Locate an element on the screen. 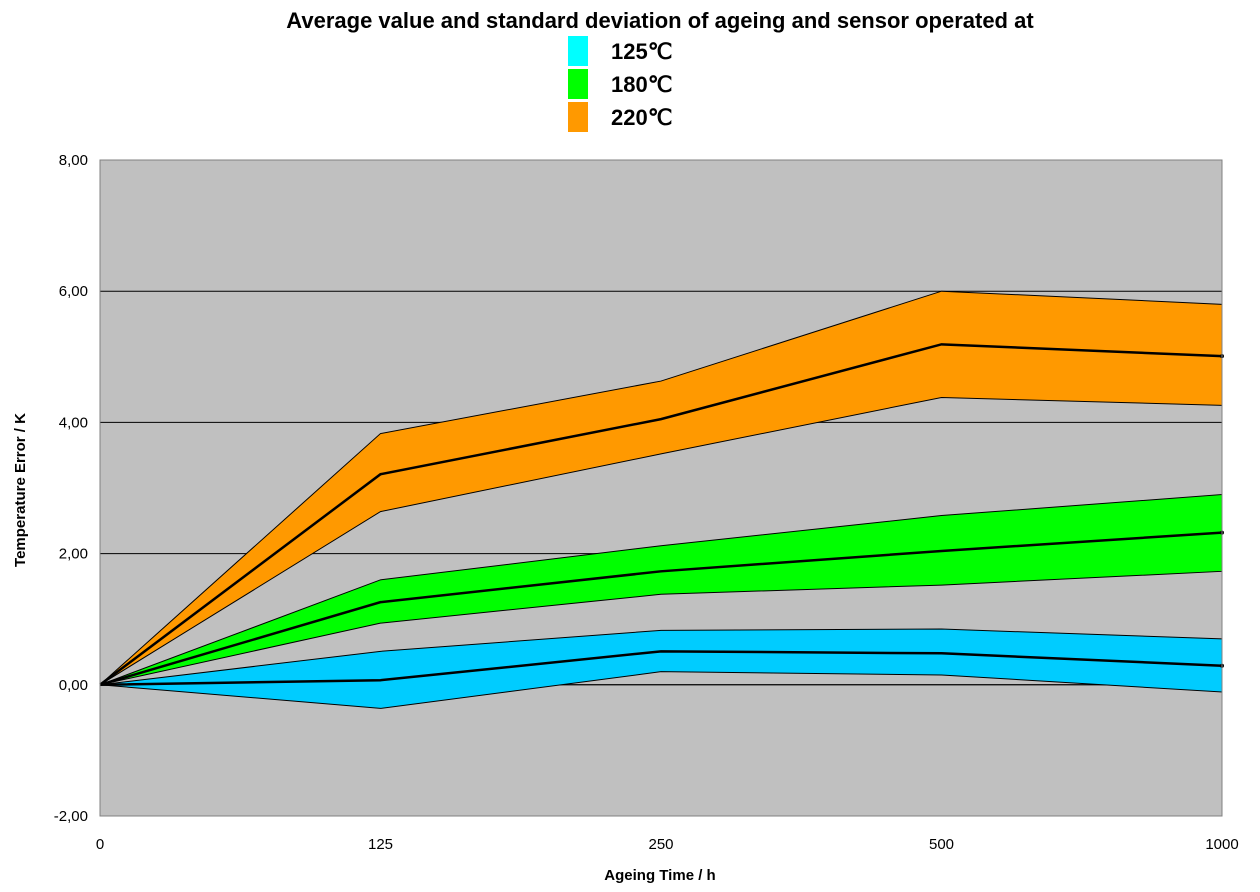  legend-label-0: 125℃ is located at coordinates (641, 51).